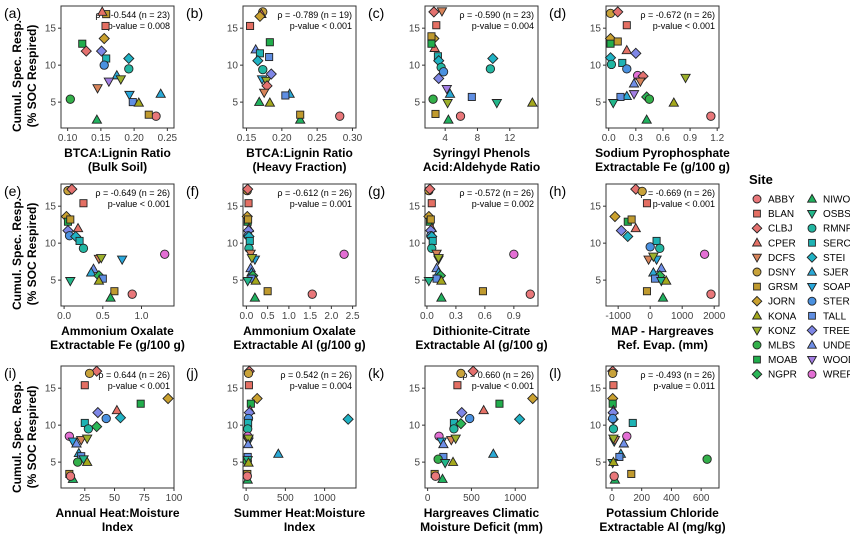 The height and width of the screenshot is (536, 850). I want to click on legend-key-niwo, so click(812, 198).